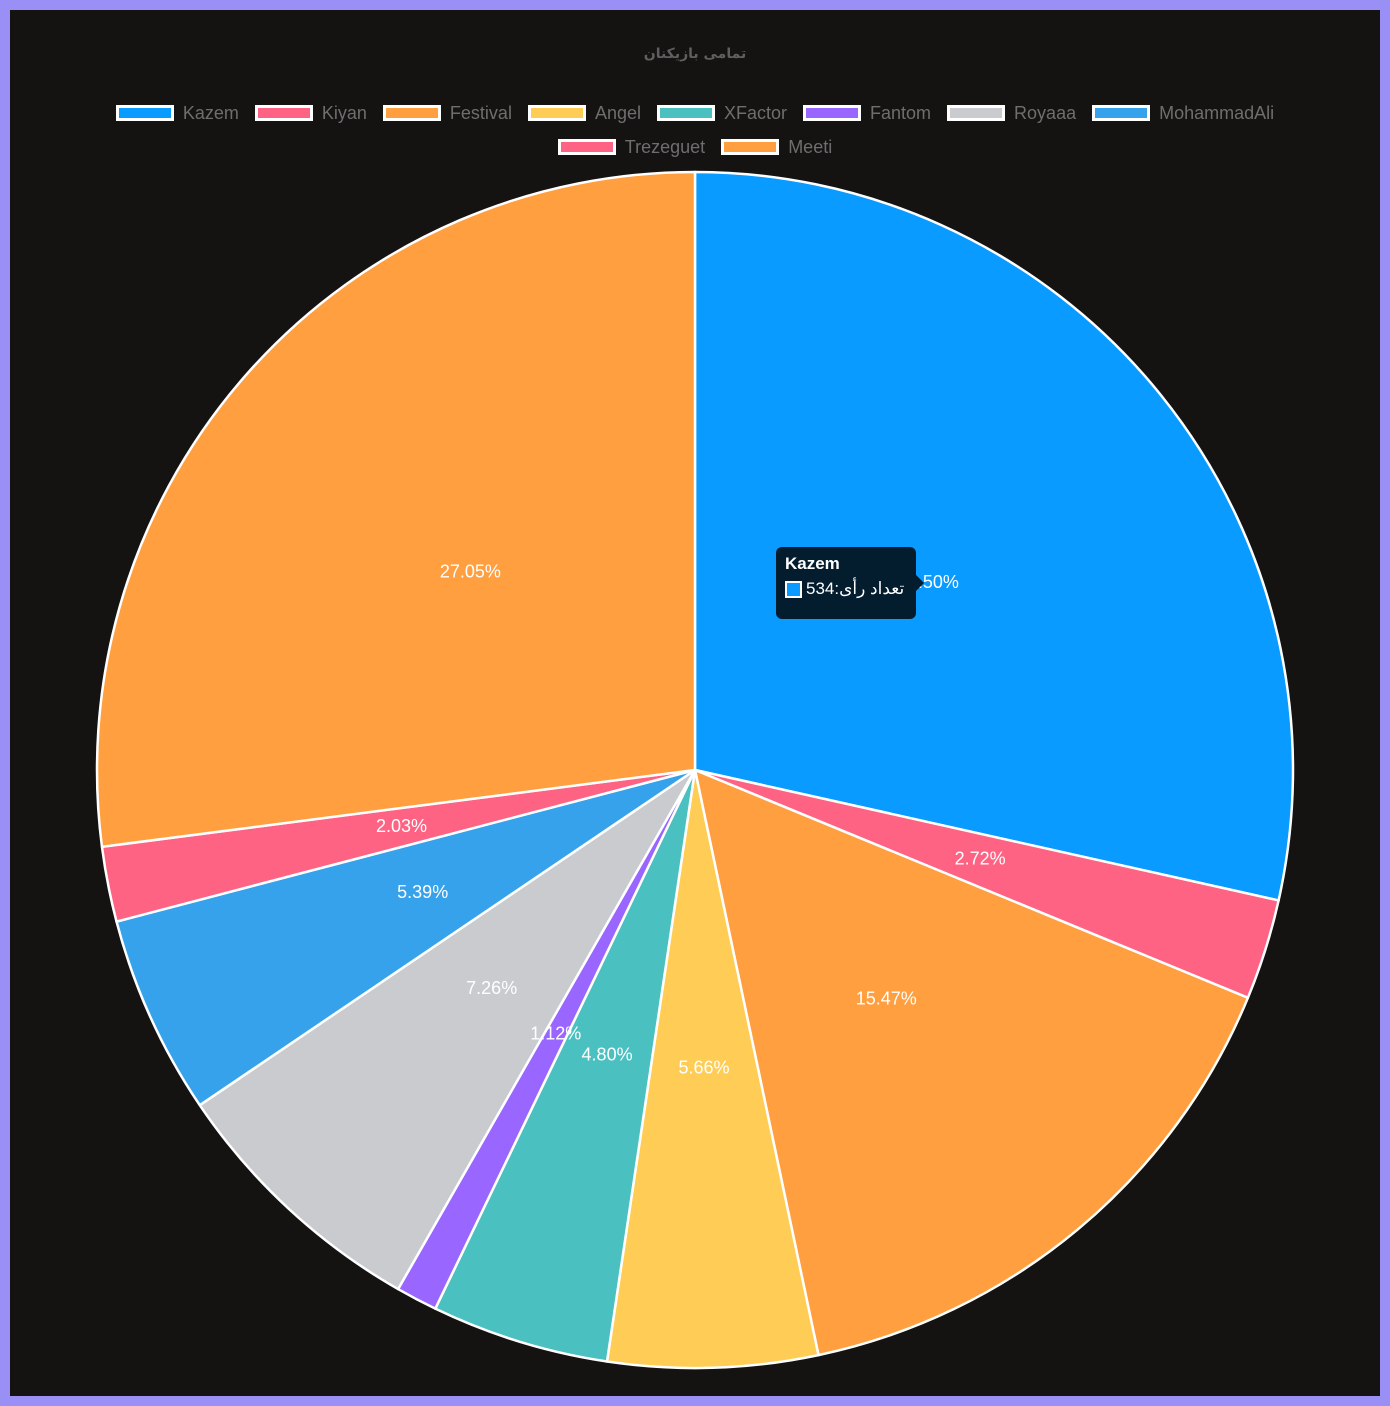 This screenshot has width=1390, height=1406. I want to click on legend-item: MohammadAli, so click(1183, 113).